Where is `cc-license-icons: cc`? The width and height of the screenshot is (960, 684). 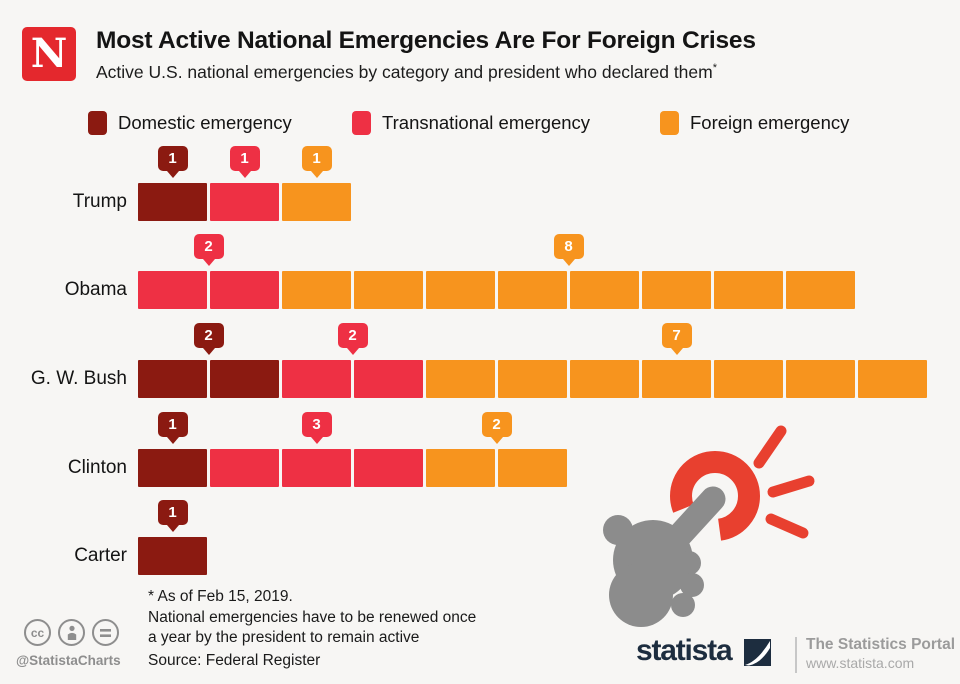
cc-license-icons: cc is located at coordinates (71, 632).